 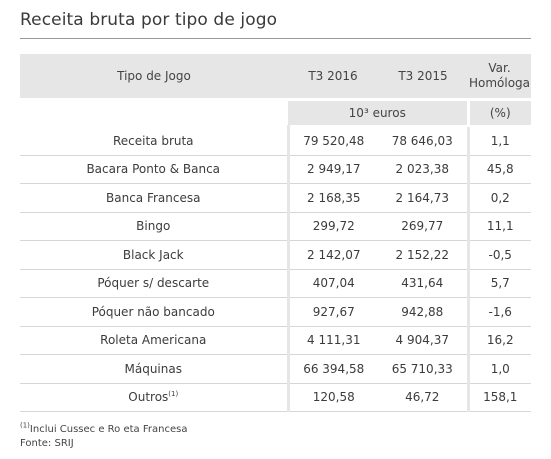 What do you see at coordinates (332, 369) in the screenshot?
I see `value-t3-2016: 66 394,58` at bounding box center [332, 369].